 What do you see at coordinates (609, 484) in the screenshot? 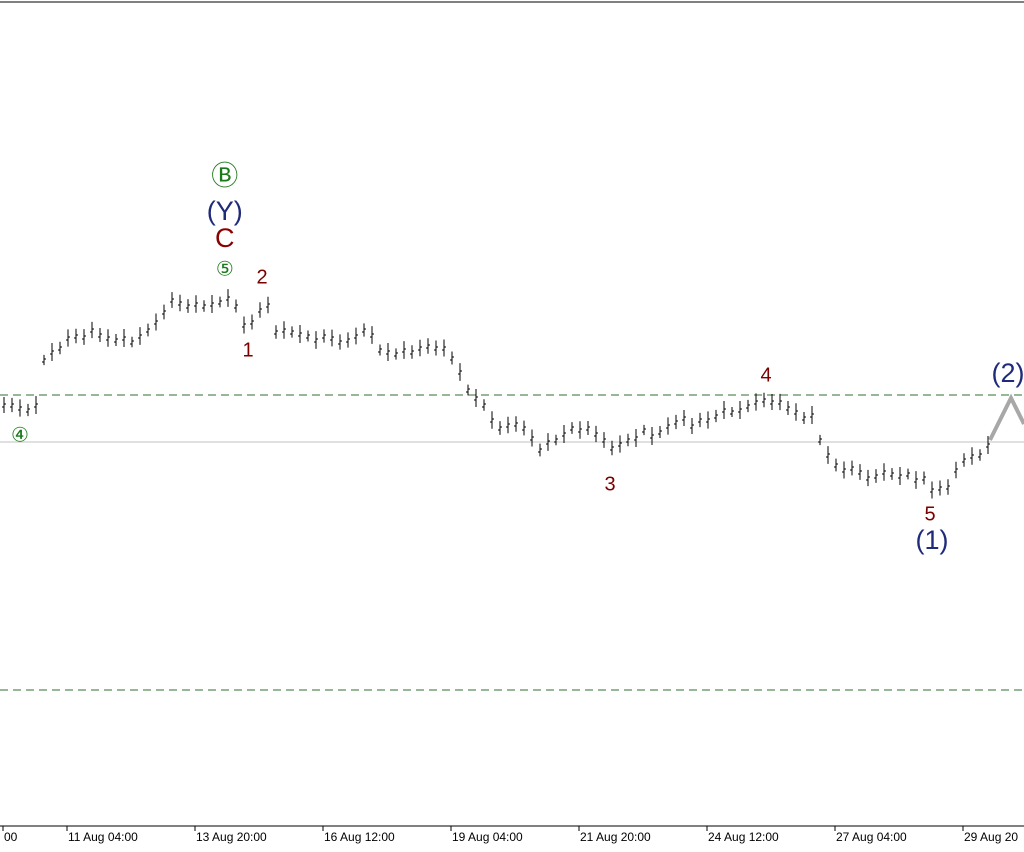
I see `wave-label: 3` at bounding box center [609, 484].